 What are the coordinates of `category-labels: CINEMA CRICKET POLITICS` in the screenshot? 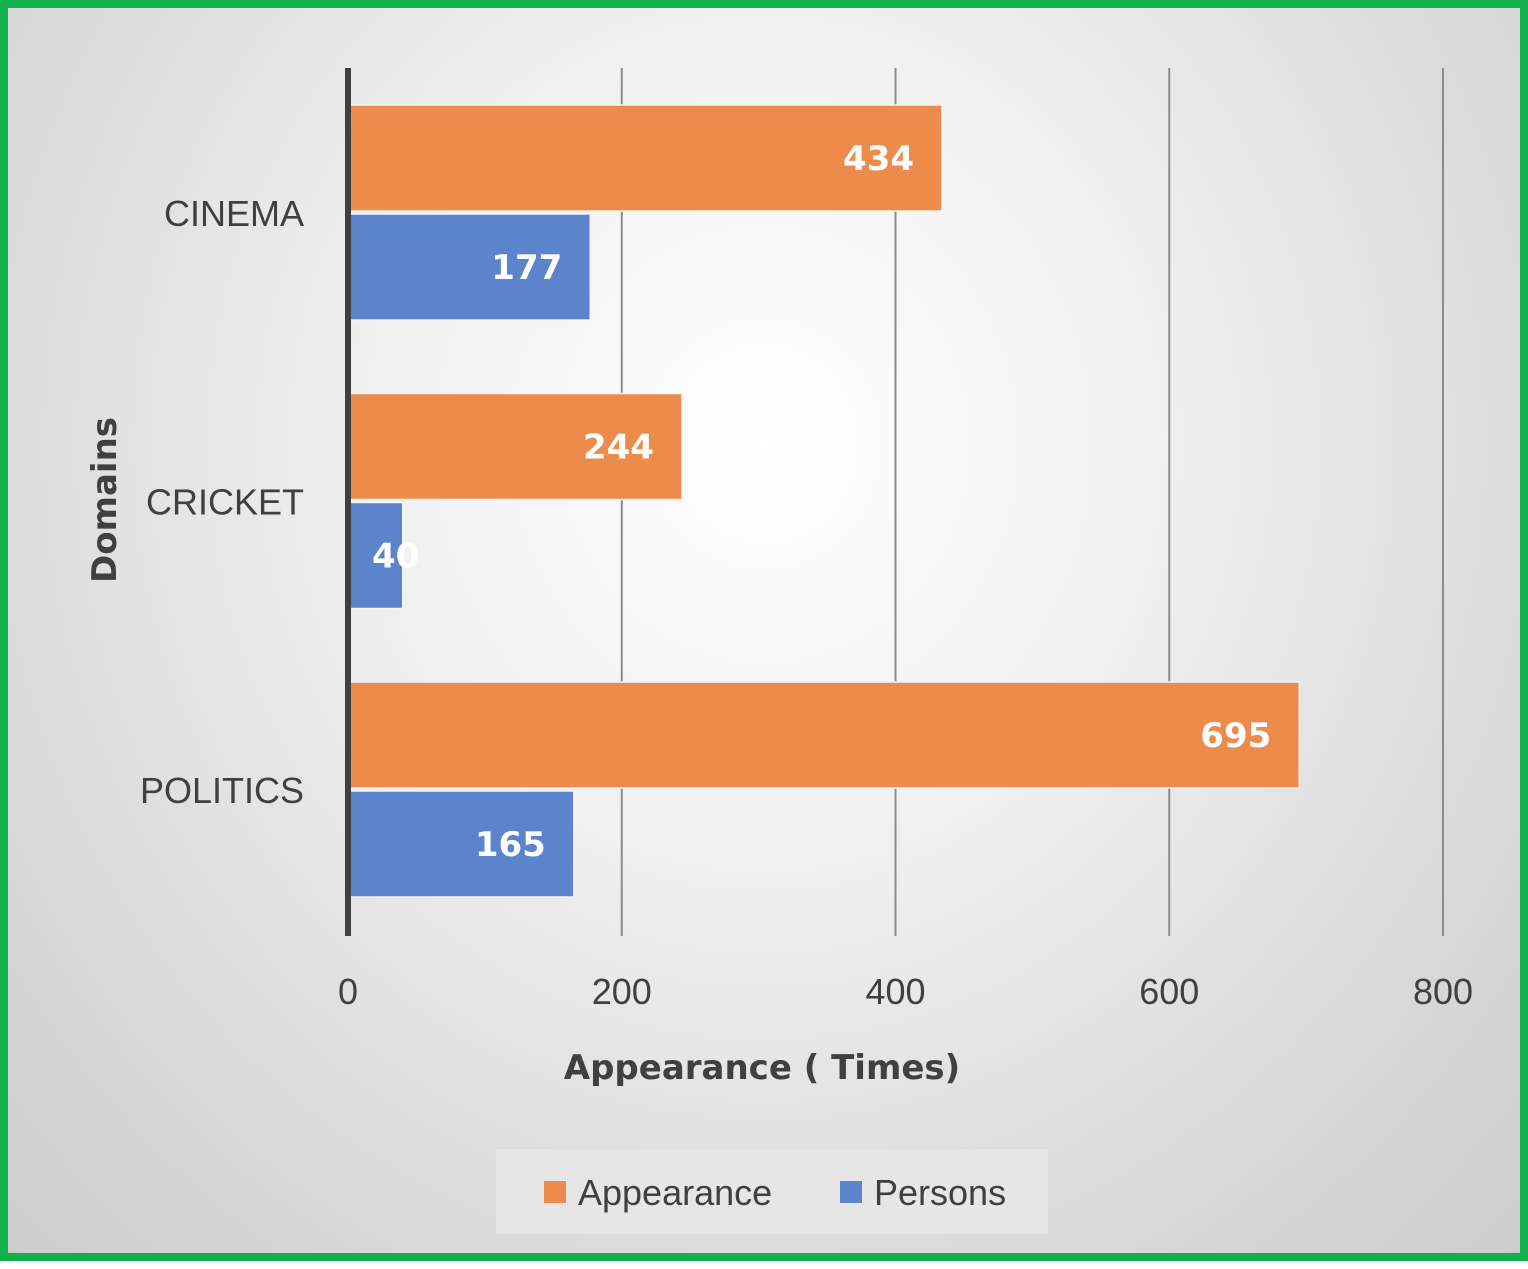 It's located at (222, 502).